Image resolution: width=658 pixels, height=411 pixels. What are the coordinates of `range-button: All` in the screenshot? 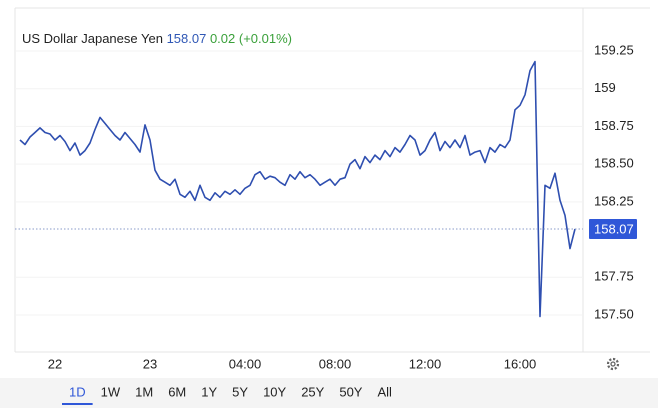 It's located at (384, 391).